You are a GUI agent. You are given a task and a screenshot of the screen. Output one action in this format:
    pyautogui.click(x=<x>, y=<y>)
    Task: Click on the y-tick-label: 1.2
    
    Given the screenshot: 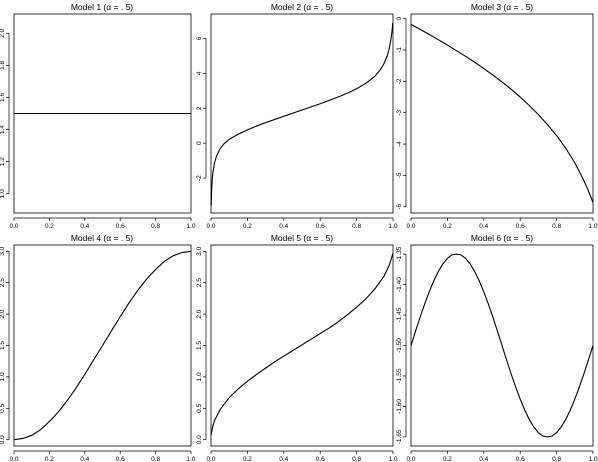 What is the action you would take?
    pyautogui.click(x=3, y=161)
    